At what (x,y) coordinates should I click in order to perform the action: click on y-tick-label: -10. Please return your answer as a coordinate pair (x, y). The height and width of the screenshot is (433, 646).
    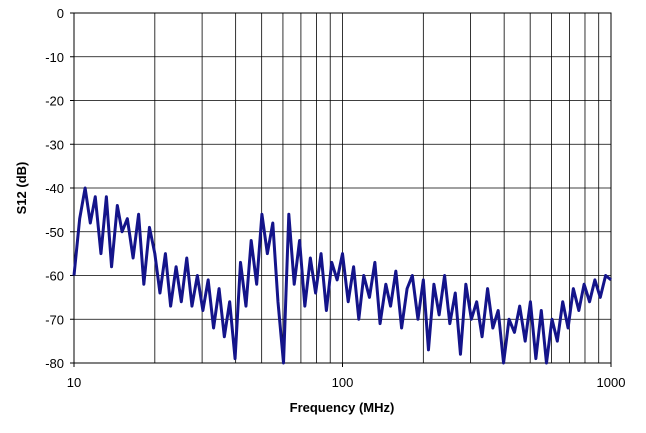
    Looking at the image, I should click on (54, 57).